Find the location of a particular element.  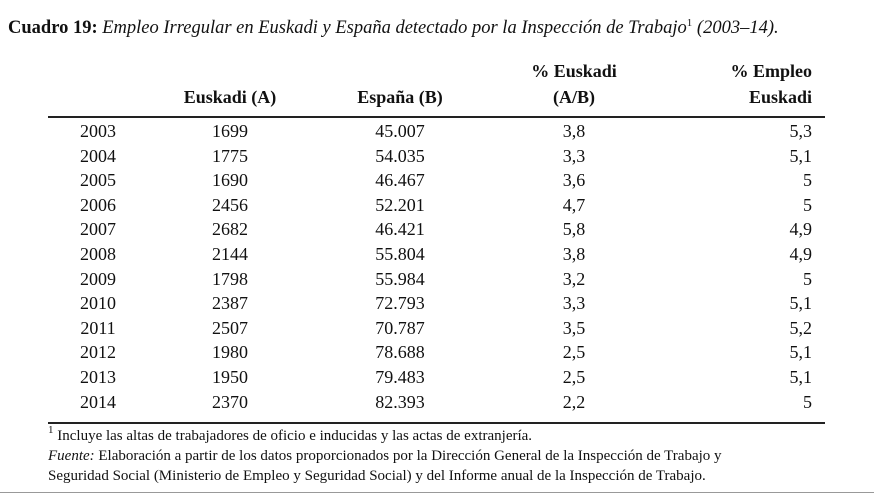

table-cell: 46.421 is located at coordinates (400, 229).